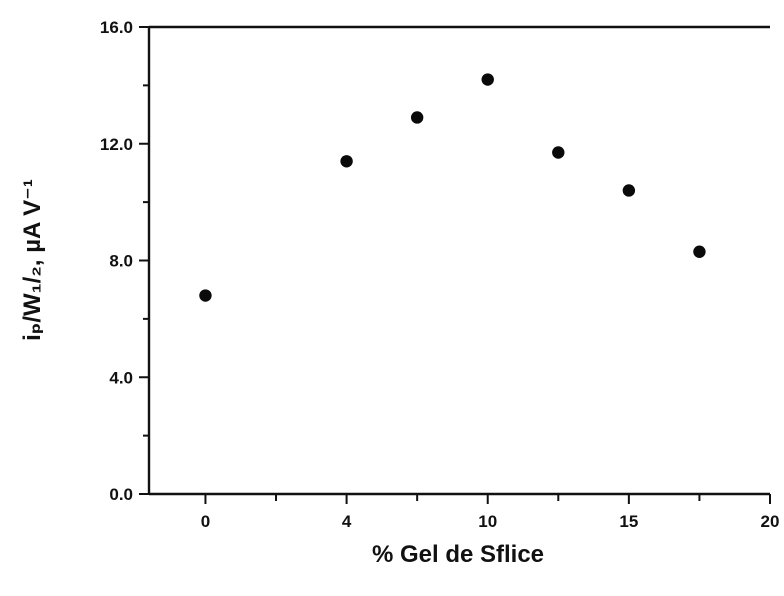 Image resolution: width=784 pixels, height=596 pixels. I want to click on x-axis-ticks: 0 4 10 15 20, so click(490, 512).